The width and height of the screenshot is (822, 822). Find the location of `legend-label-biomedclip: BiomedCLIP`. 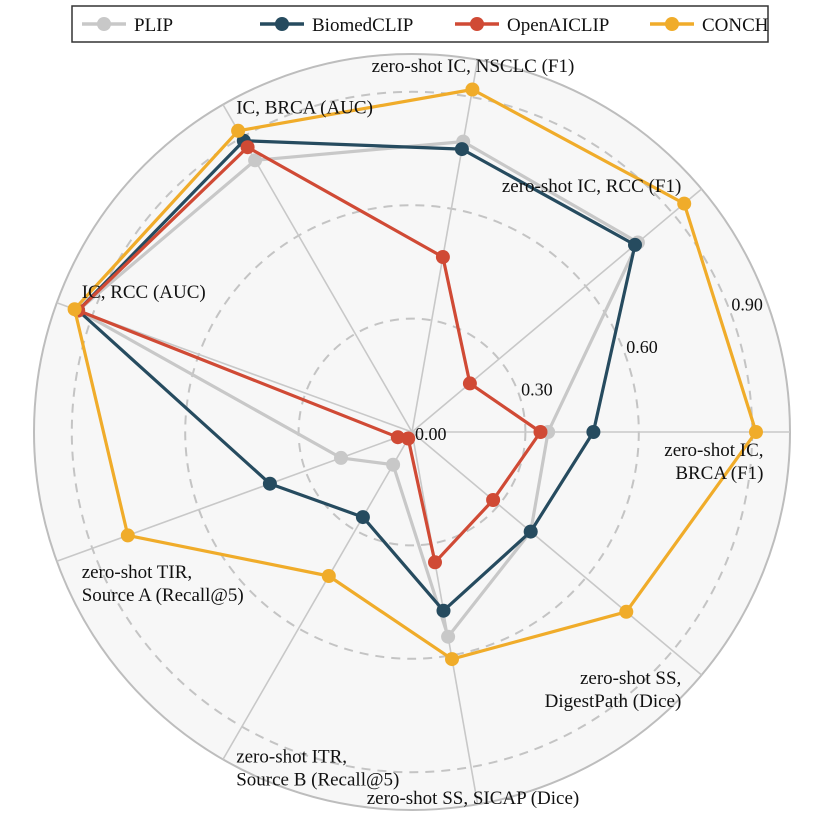

legend-label-biomedclip: BiomedCLIP is located at coordinates (362, 25).